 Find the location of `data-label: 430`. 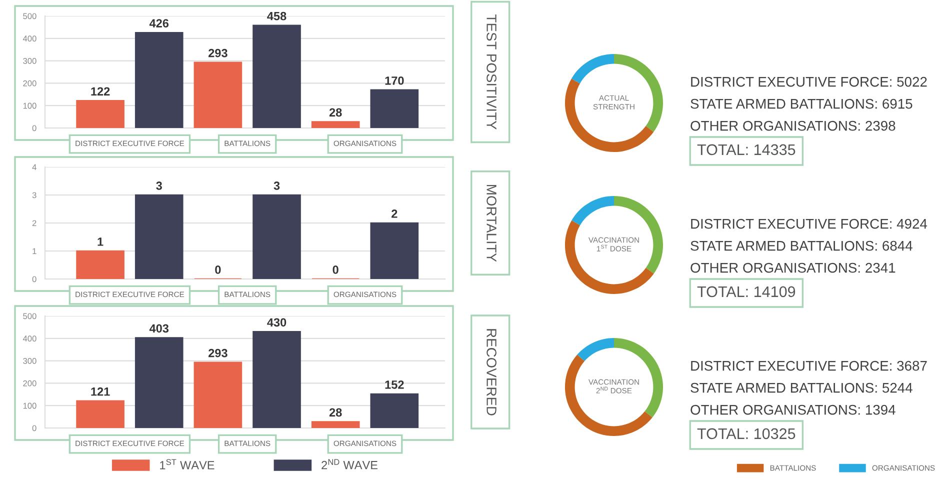

data-label: 430 is located at coordinates (276, 322).